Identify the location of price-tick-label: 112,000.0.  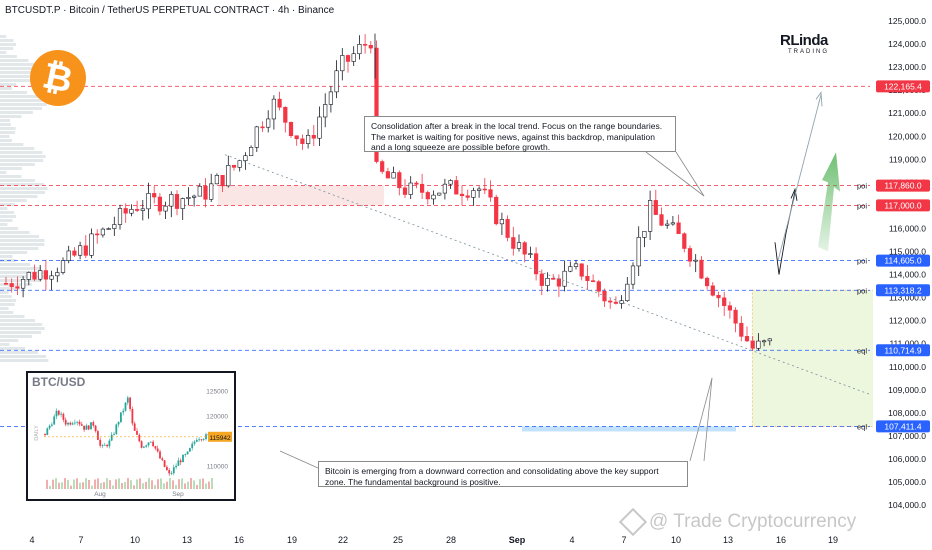
(907, 321).